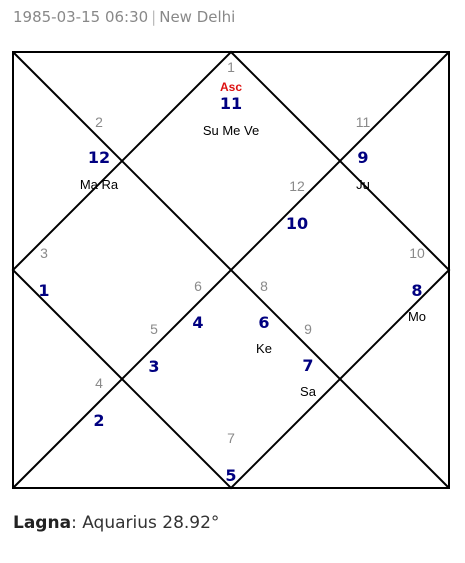 Image resolution: width=465 pixels, height=563 pixels. Describe the element at coordinates (99, 122) in the screenshot. I see `house-number: 2` at that location.